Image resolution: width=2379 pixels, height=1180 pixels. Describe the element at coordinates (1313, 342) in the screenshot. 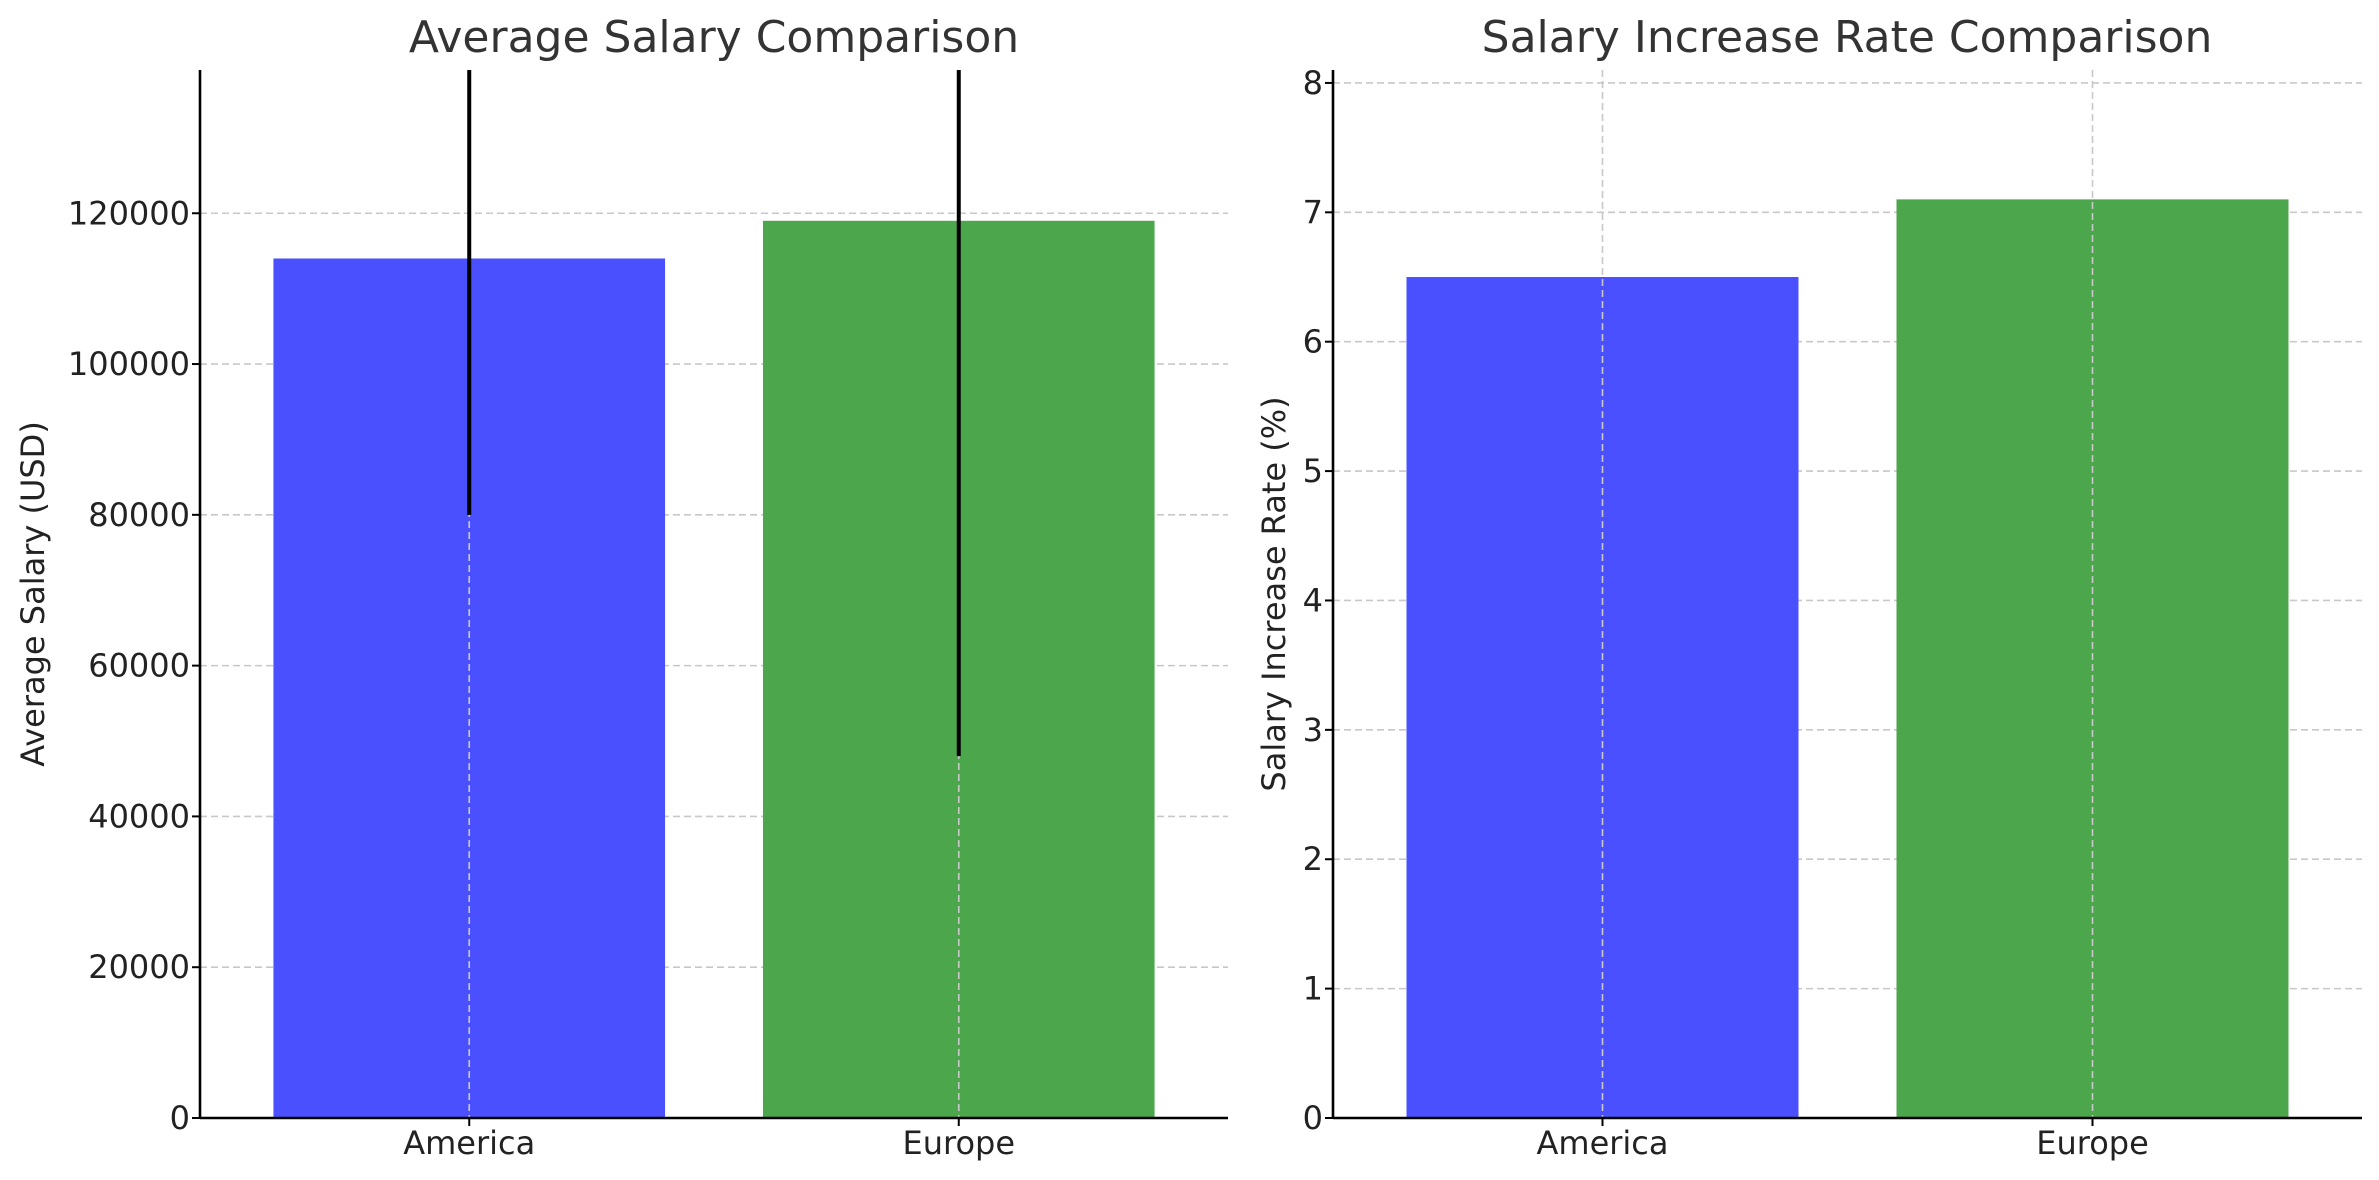

I see `y-tick-label: 6` at that location.